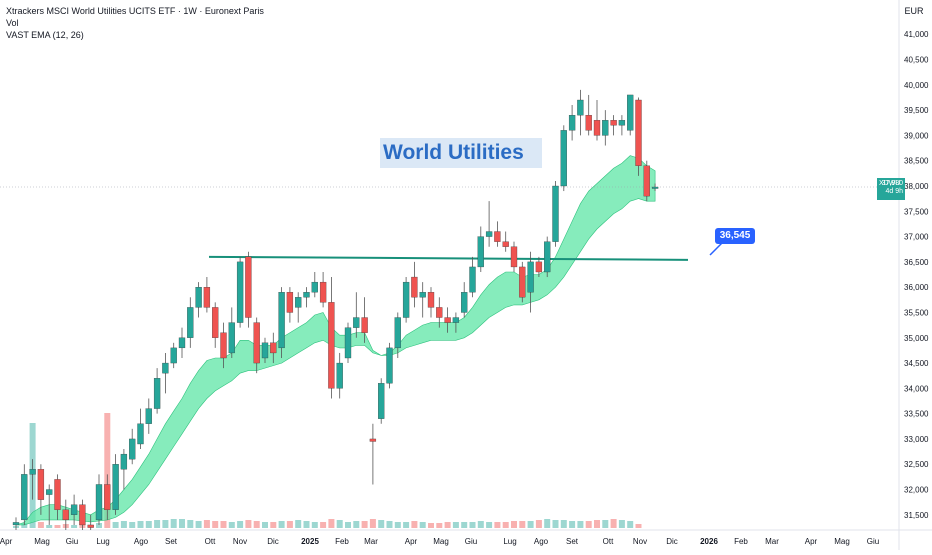  What do you see at coordinates (12, 23) in the screenshot?
I see `volume-legend: Vol` at bounding box center [12, 23].